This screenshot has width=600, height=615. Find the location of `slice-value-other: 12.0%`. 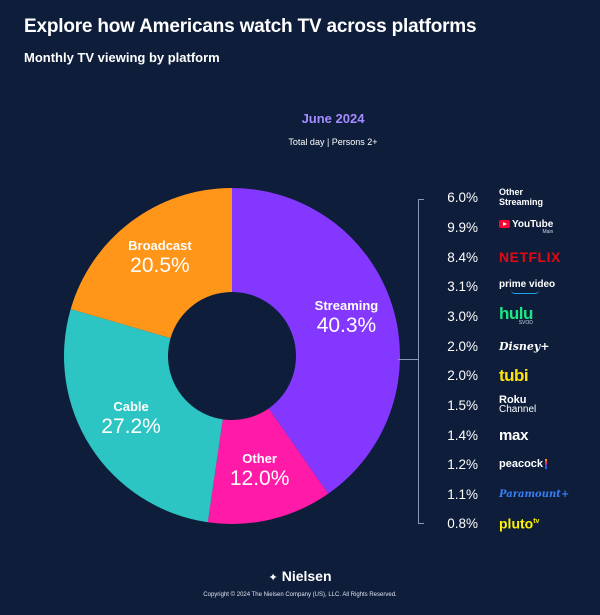

slice-value-other: 12.0% is located at coordinates (259, 478).